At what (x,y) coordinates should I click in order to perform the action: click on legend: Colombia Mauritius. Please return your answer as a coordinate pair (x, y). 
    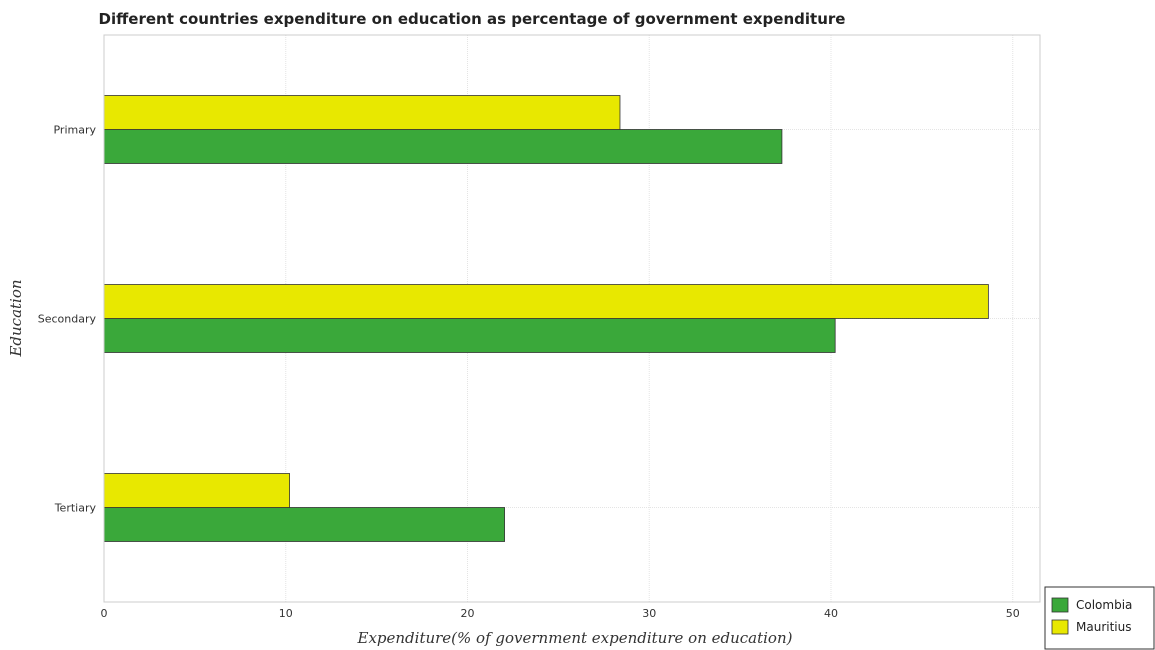
    Looking at the image, I should click on (1099, 618).